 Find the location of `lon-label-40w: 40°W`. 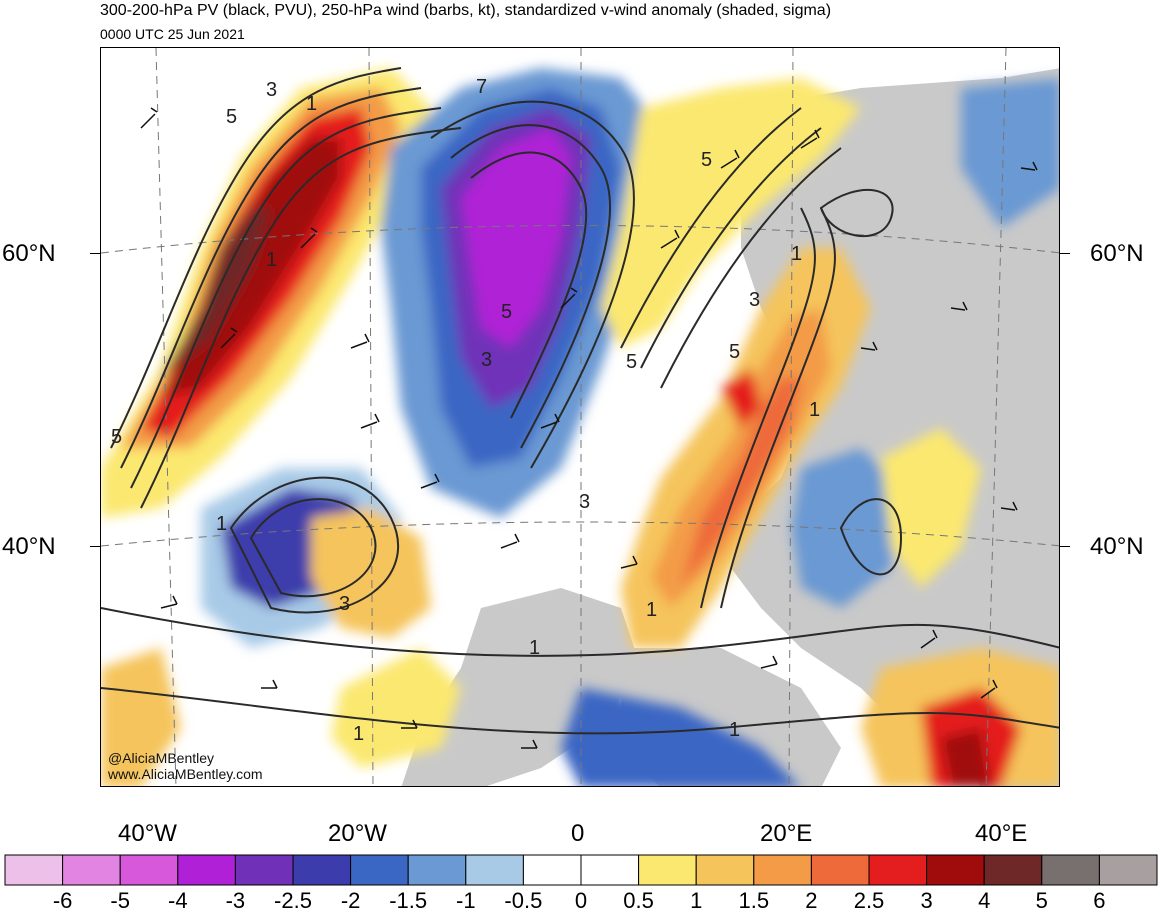

lon-label-40w: 40°W is located at coordinates (147, 833).